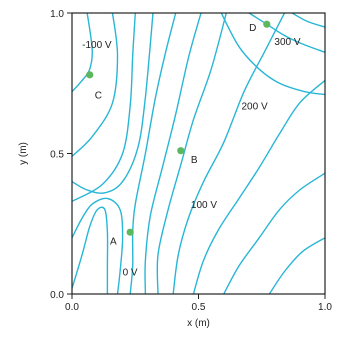 Image resolution: width=347 pixels, height=341 pixels. I want to click on point-label-a: A, so click(113, 242).